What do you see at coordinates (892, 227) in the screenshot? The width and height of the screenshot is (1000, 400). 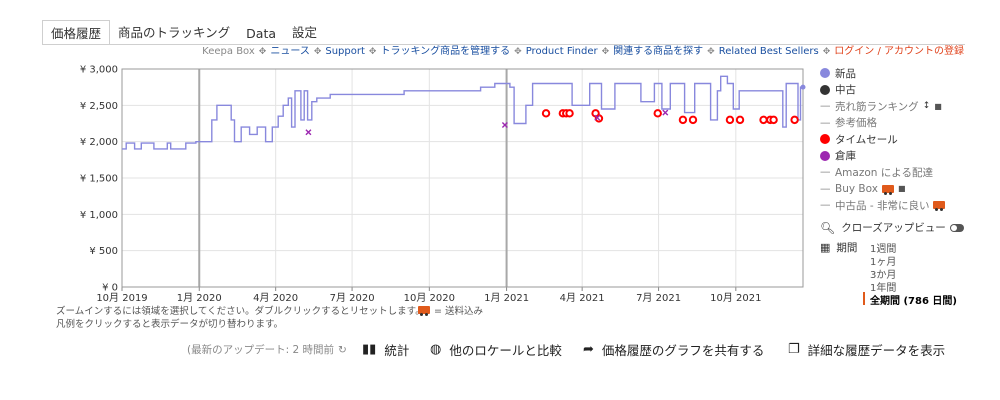 I see `closeup-toggle: 🔍︎ クローズアップビュー` at bounding box center [892, 227].